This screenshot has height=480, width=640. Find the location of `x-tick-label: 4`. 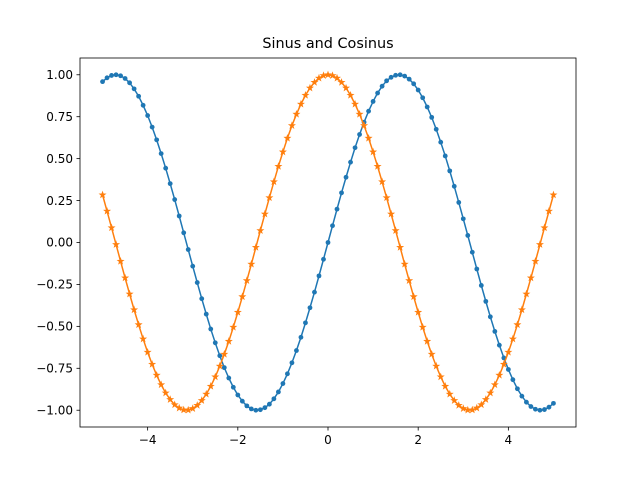

x-tick-label: 4 is located at coordinates (509, 440).